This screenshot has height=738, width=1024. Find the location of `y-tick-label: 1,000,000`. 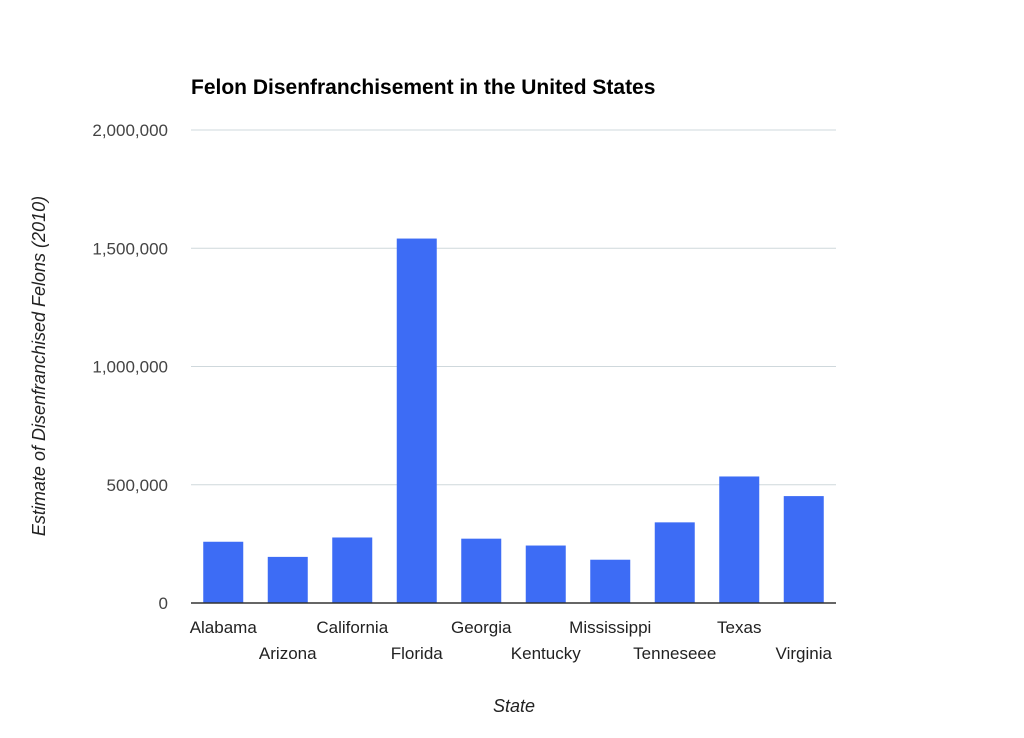

y-tick-label: 1,000,000 is located at coordinates (130, 367).